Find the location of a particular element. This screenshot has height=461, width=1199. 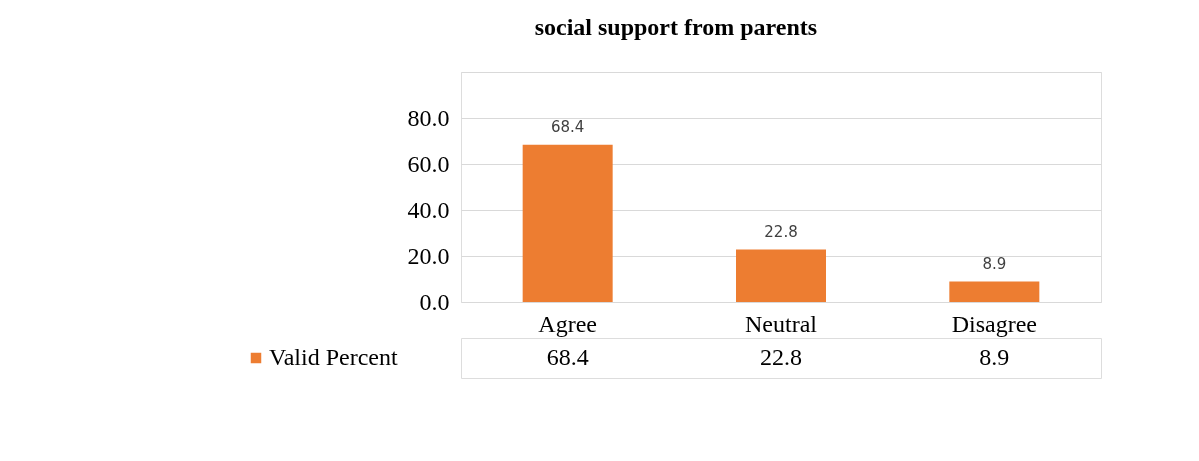

y-tick-label: 80.0 is located at coordinates (428, 117).